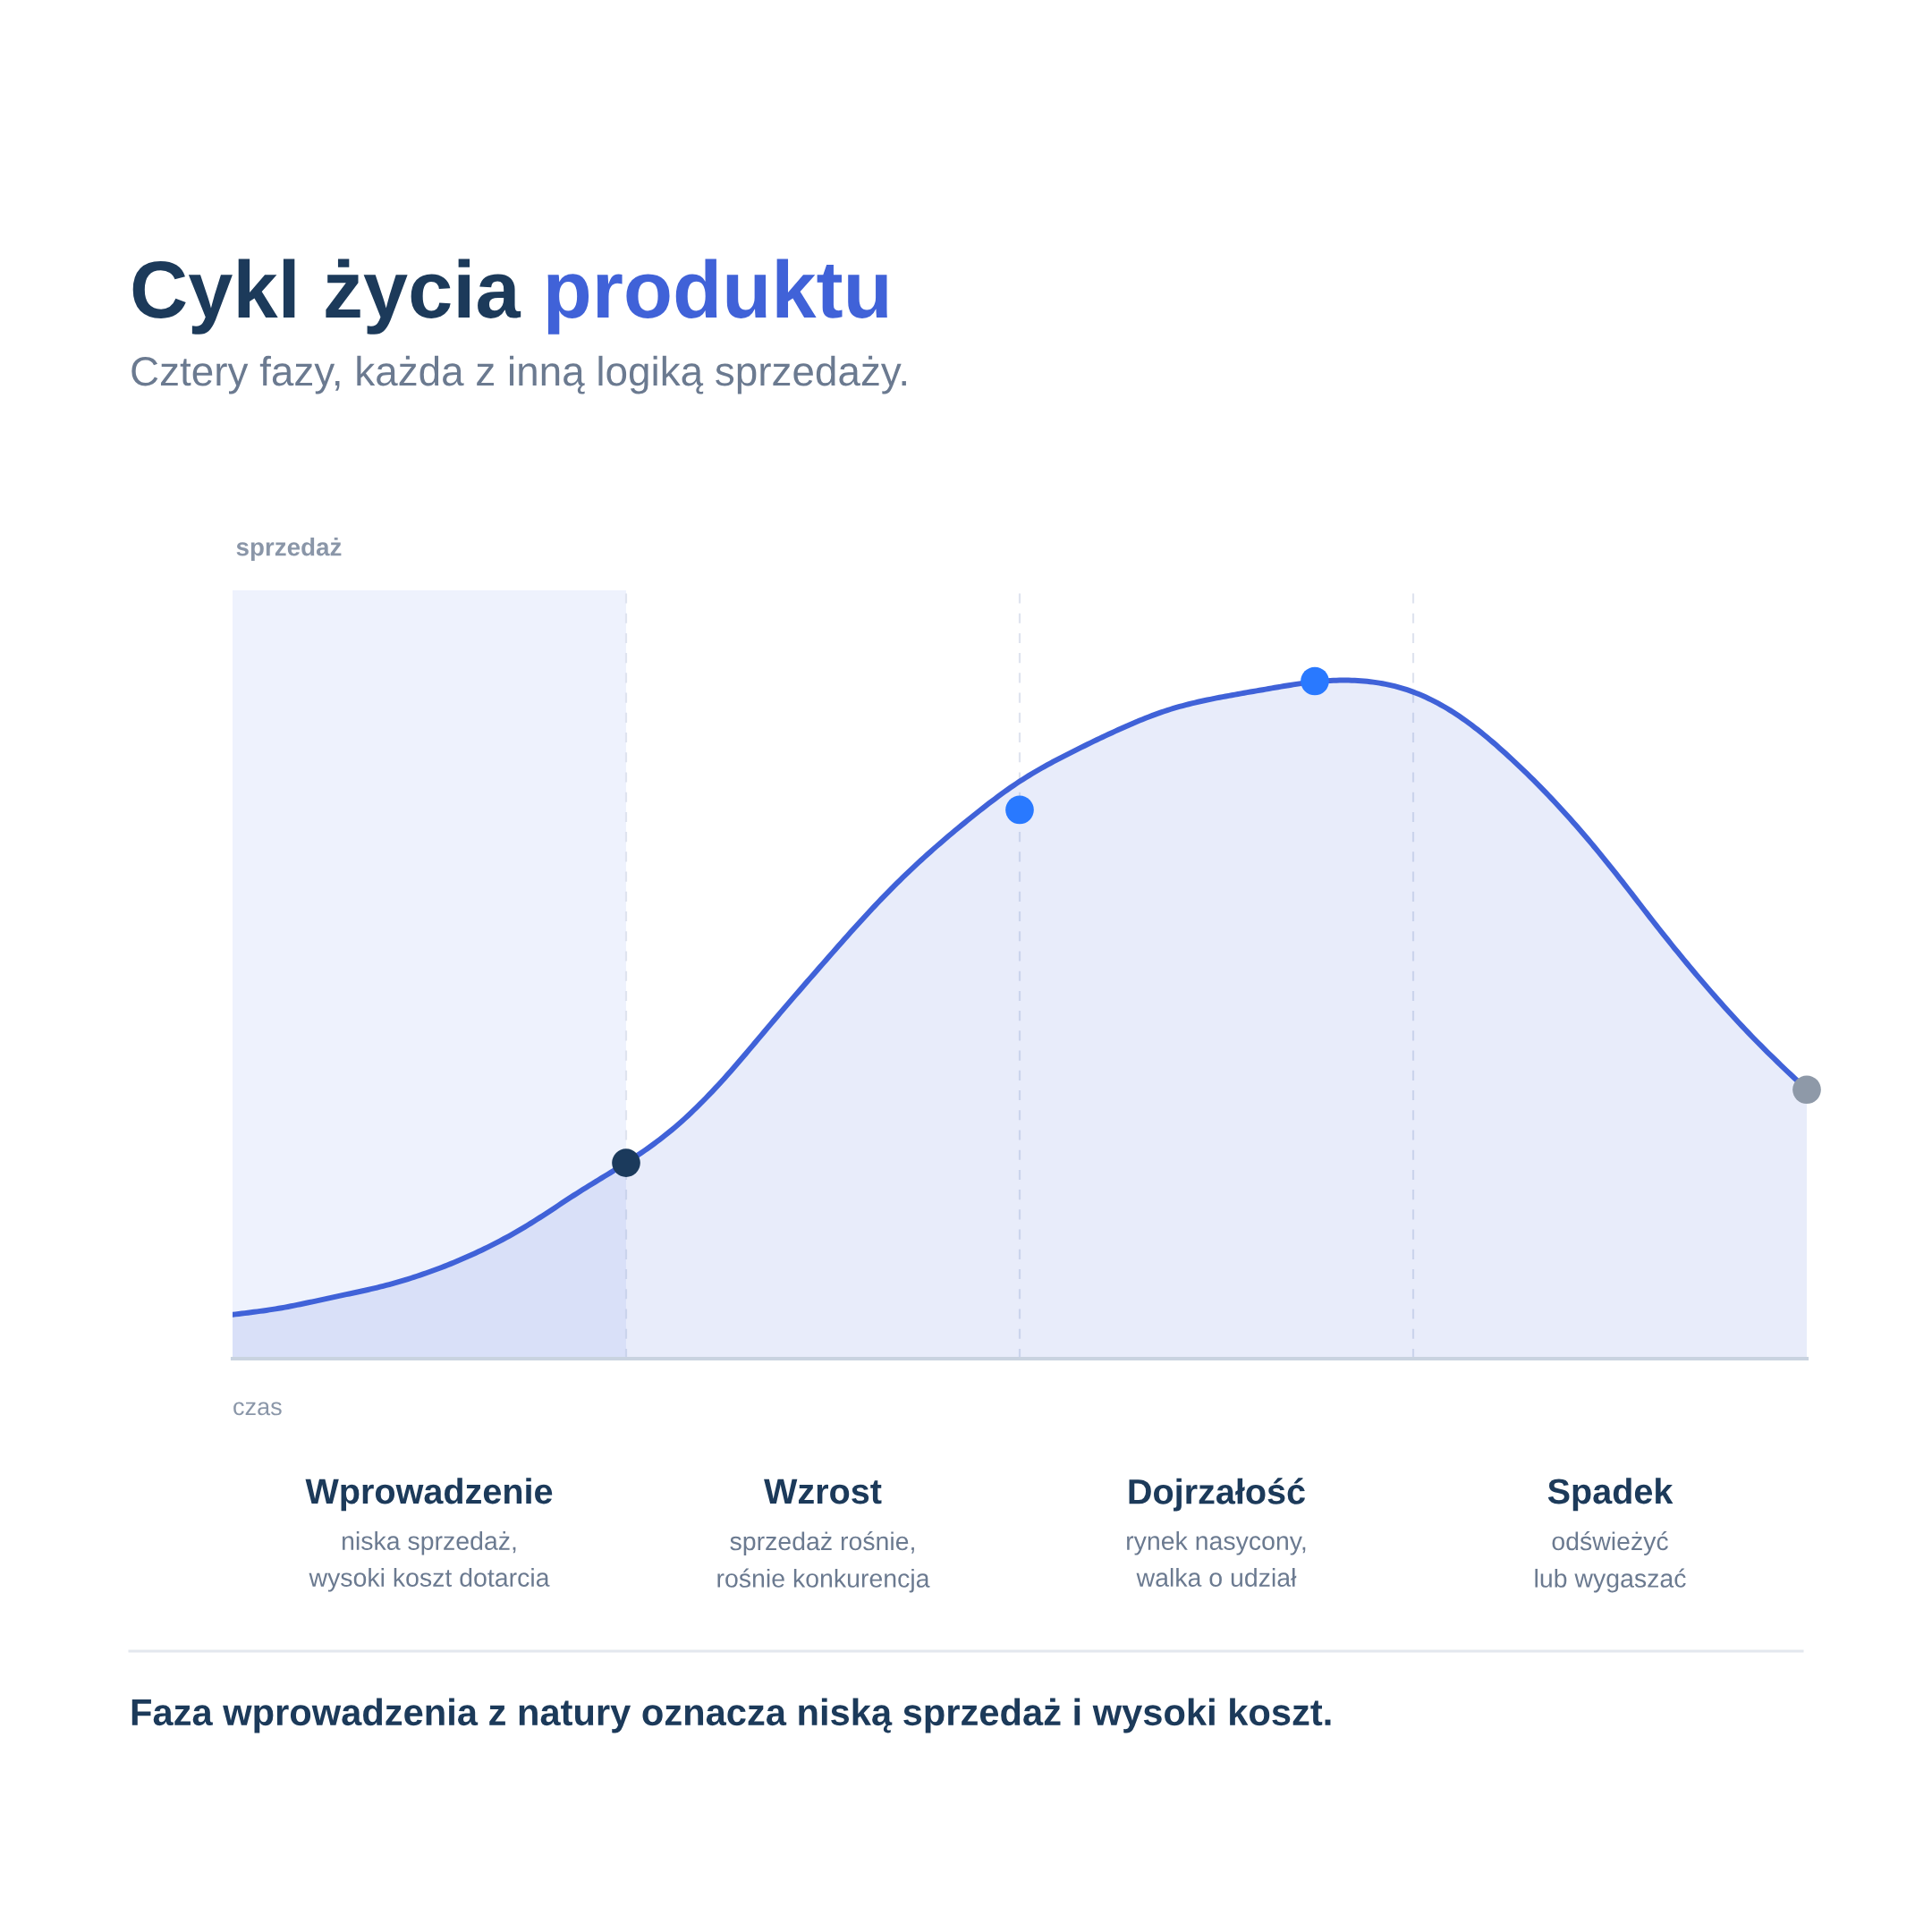 The height and width of the screenshot is (1932, 1932). What do you see at coordinates (429, 1561) in the screenshot?
I see `text: niska sprzedaż, wysoki koszt dotarcia` at bounding box center [429, 1561].